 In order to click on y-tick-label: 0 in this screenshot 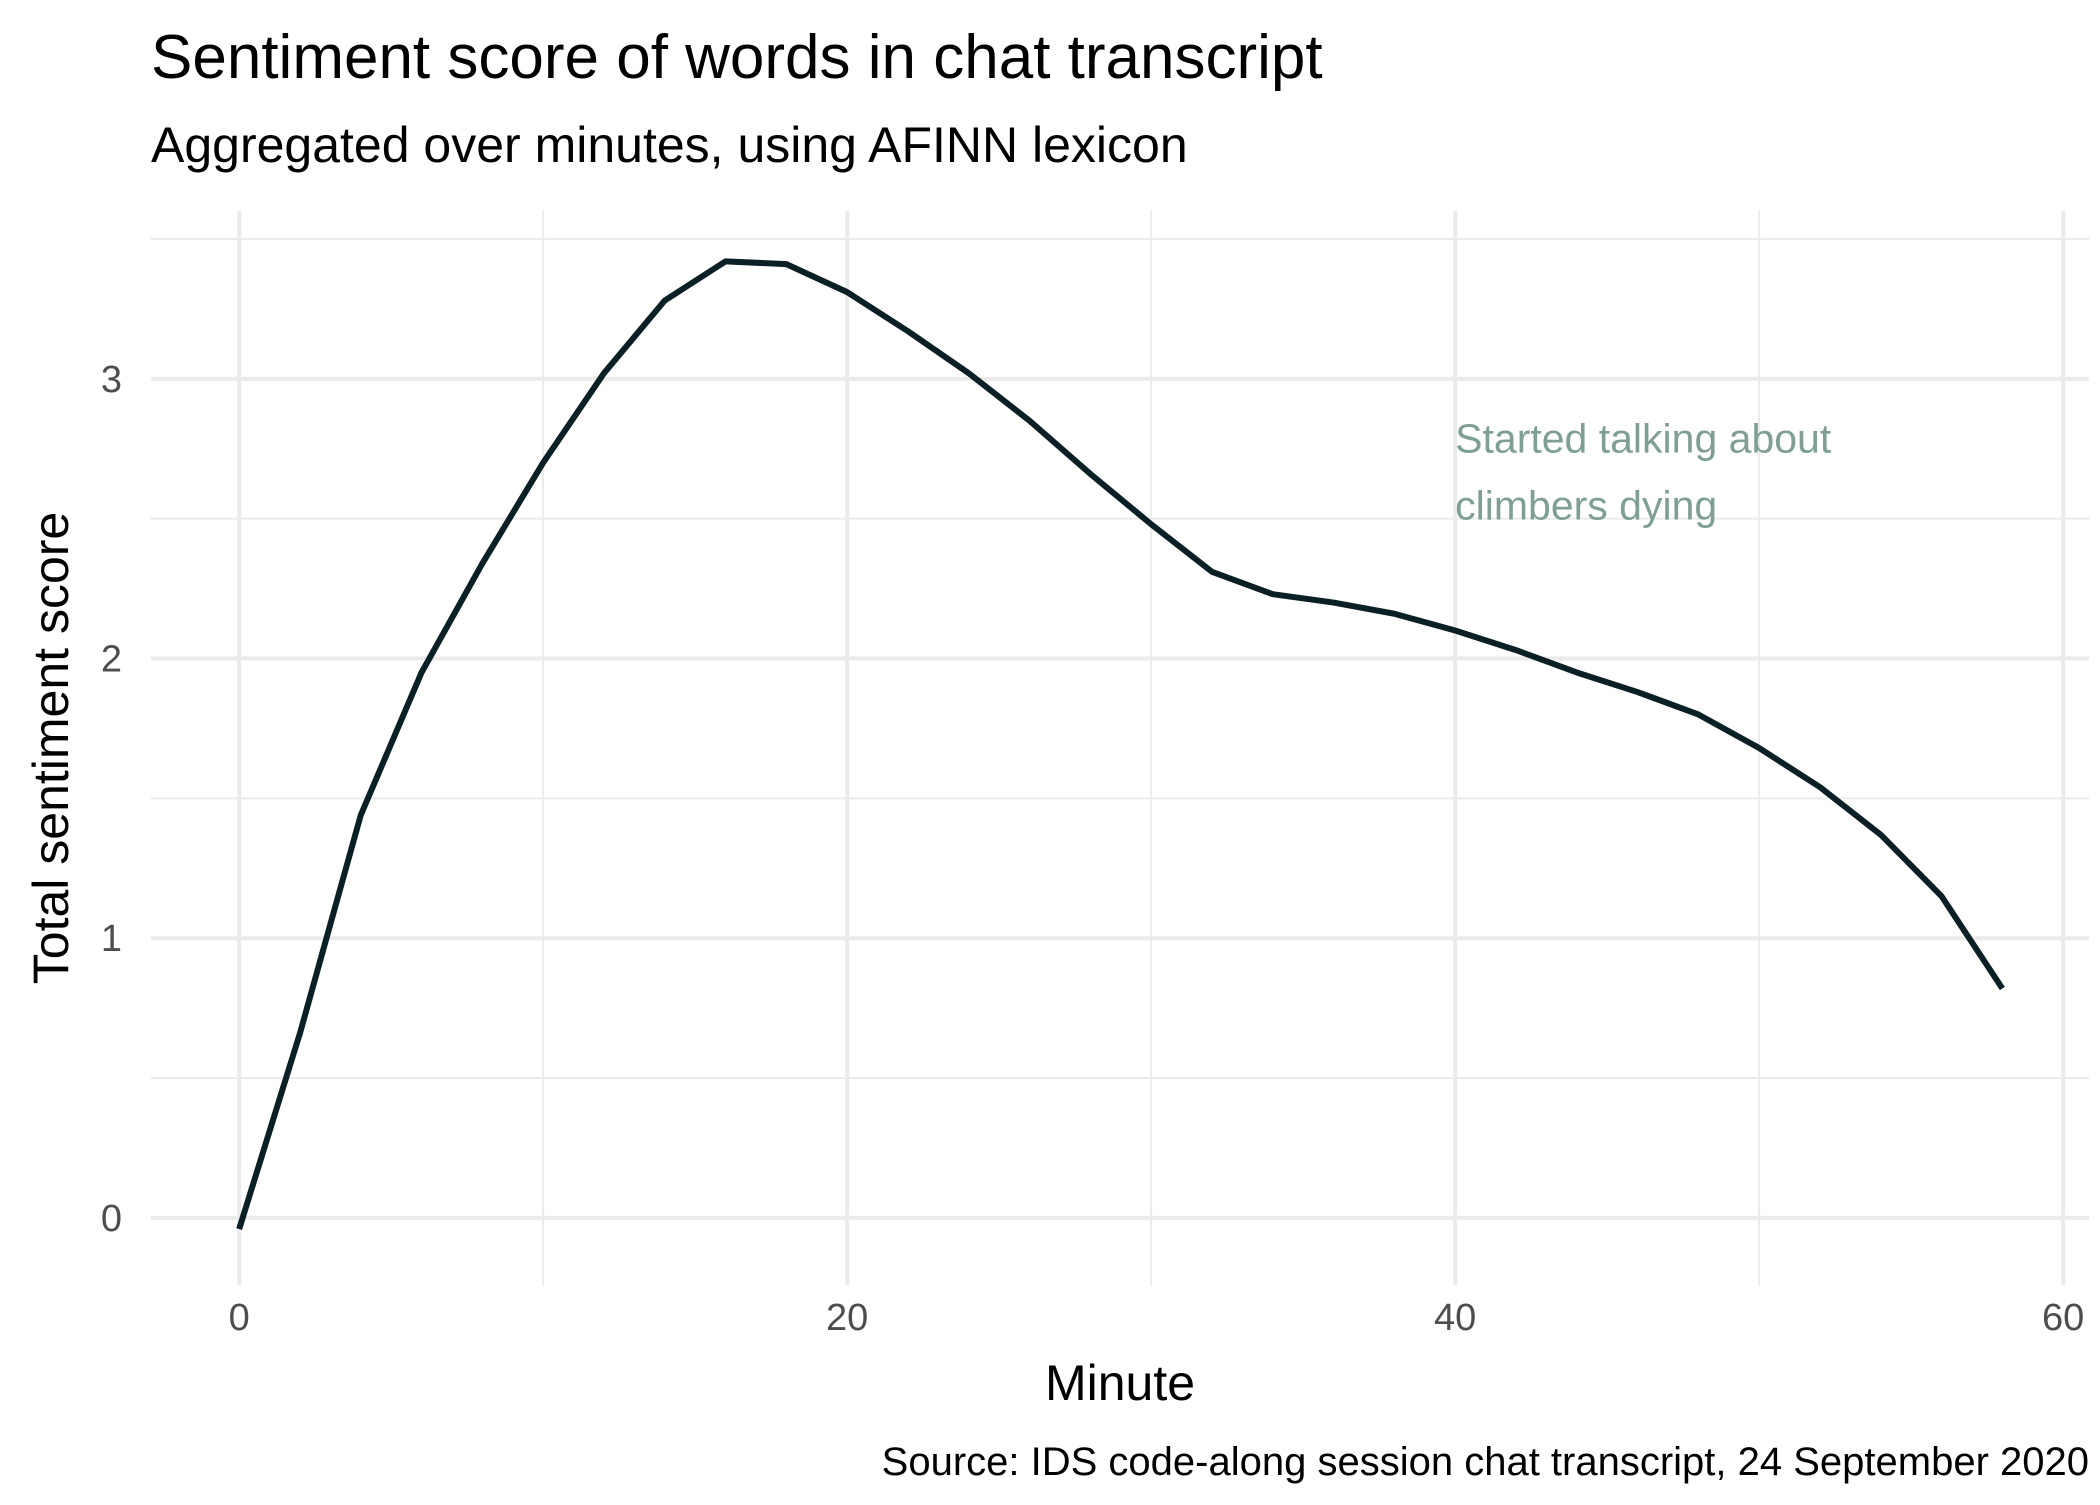, I will do `click(111, 1219)`.